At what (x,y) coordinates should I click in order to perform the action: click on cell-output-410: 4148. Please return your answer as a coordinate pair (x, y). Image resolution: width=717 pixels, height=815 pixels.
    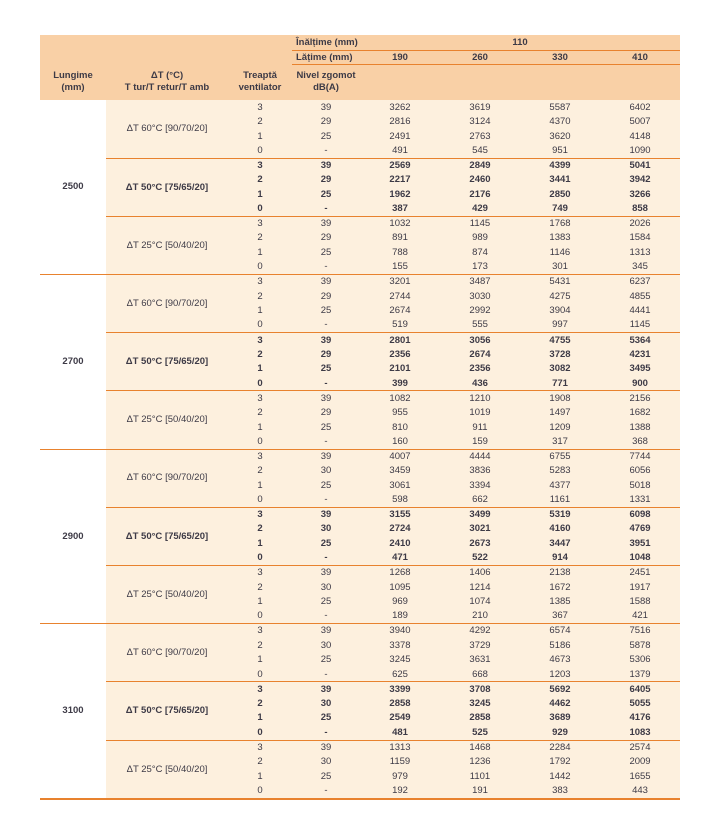
    Looking at the image, I should click on (640, 136).